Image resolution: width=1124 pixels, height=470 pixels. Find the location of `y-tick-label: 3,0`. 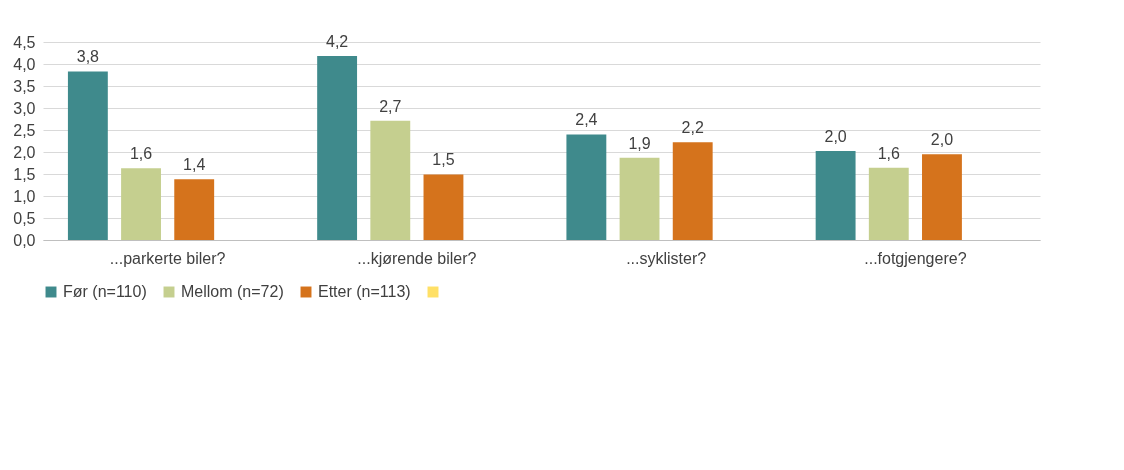

y-tick-label: 3,0 is located at coordinates (24, 108).